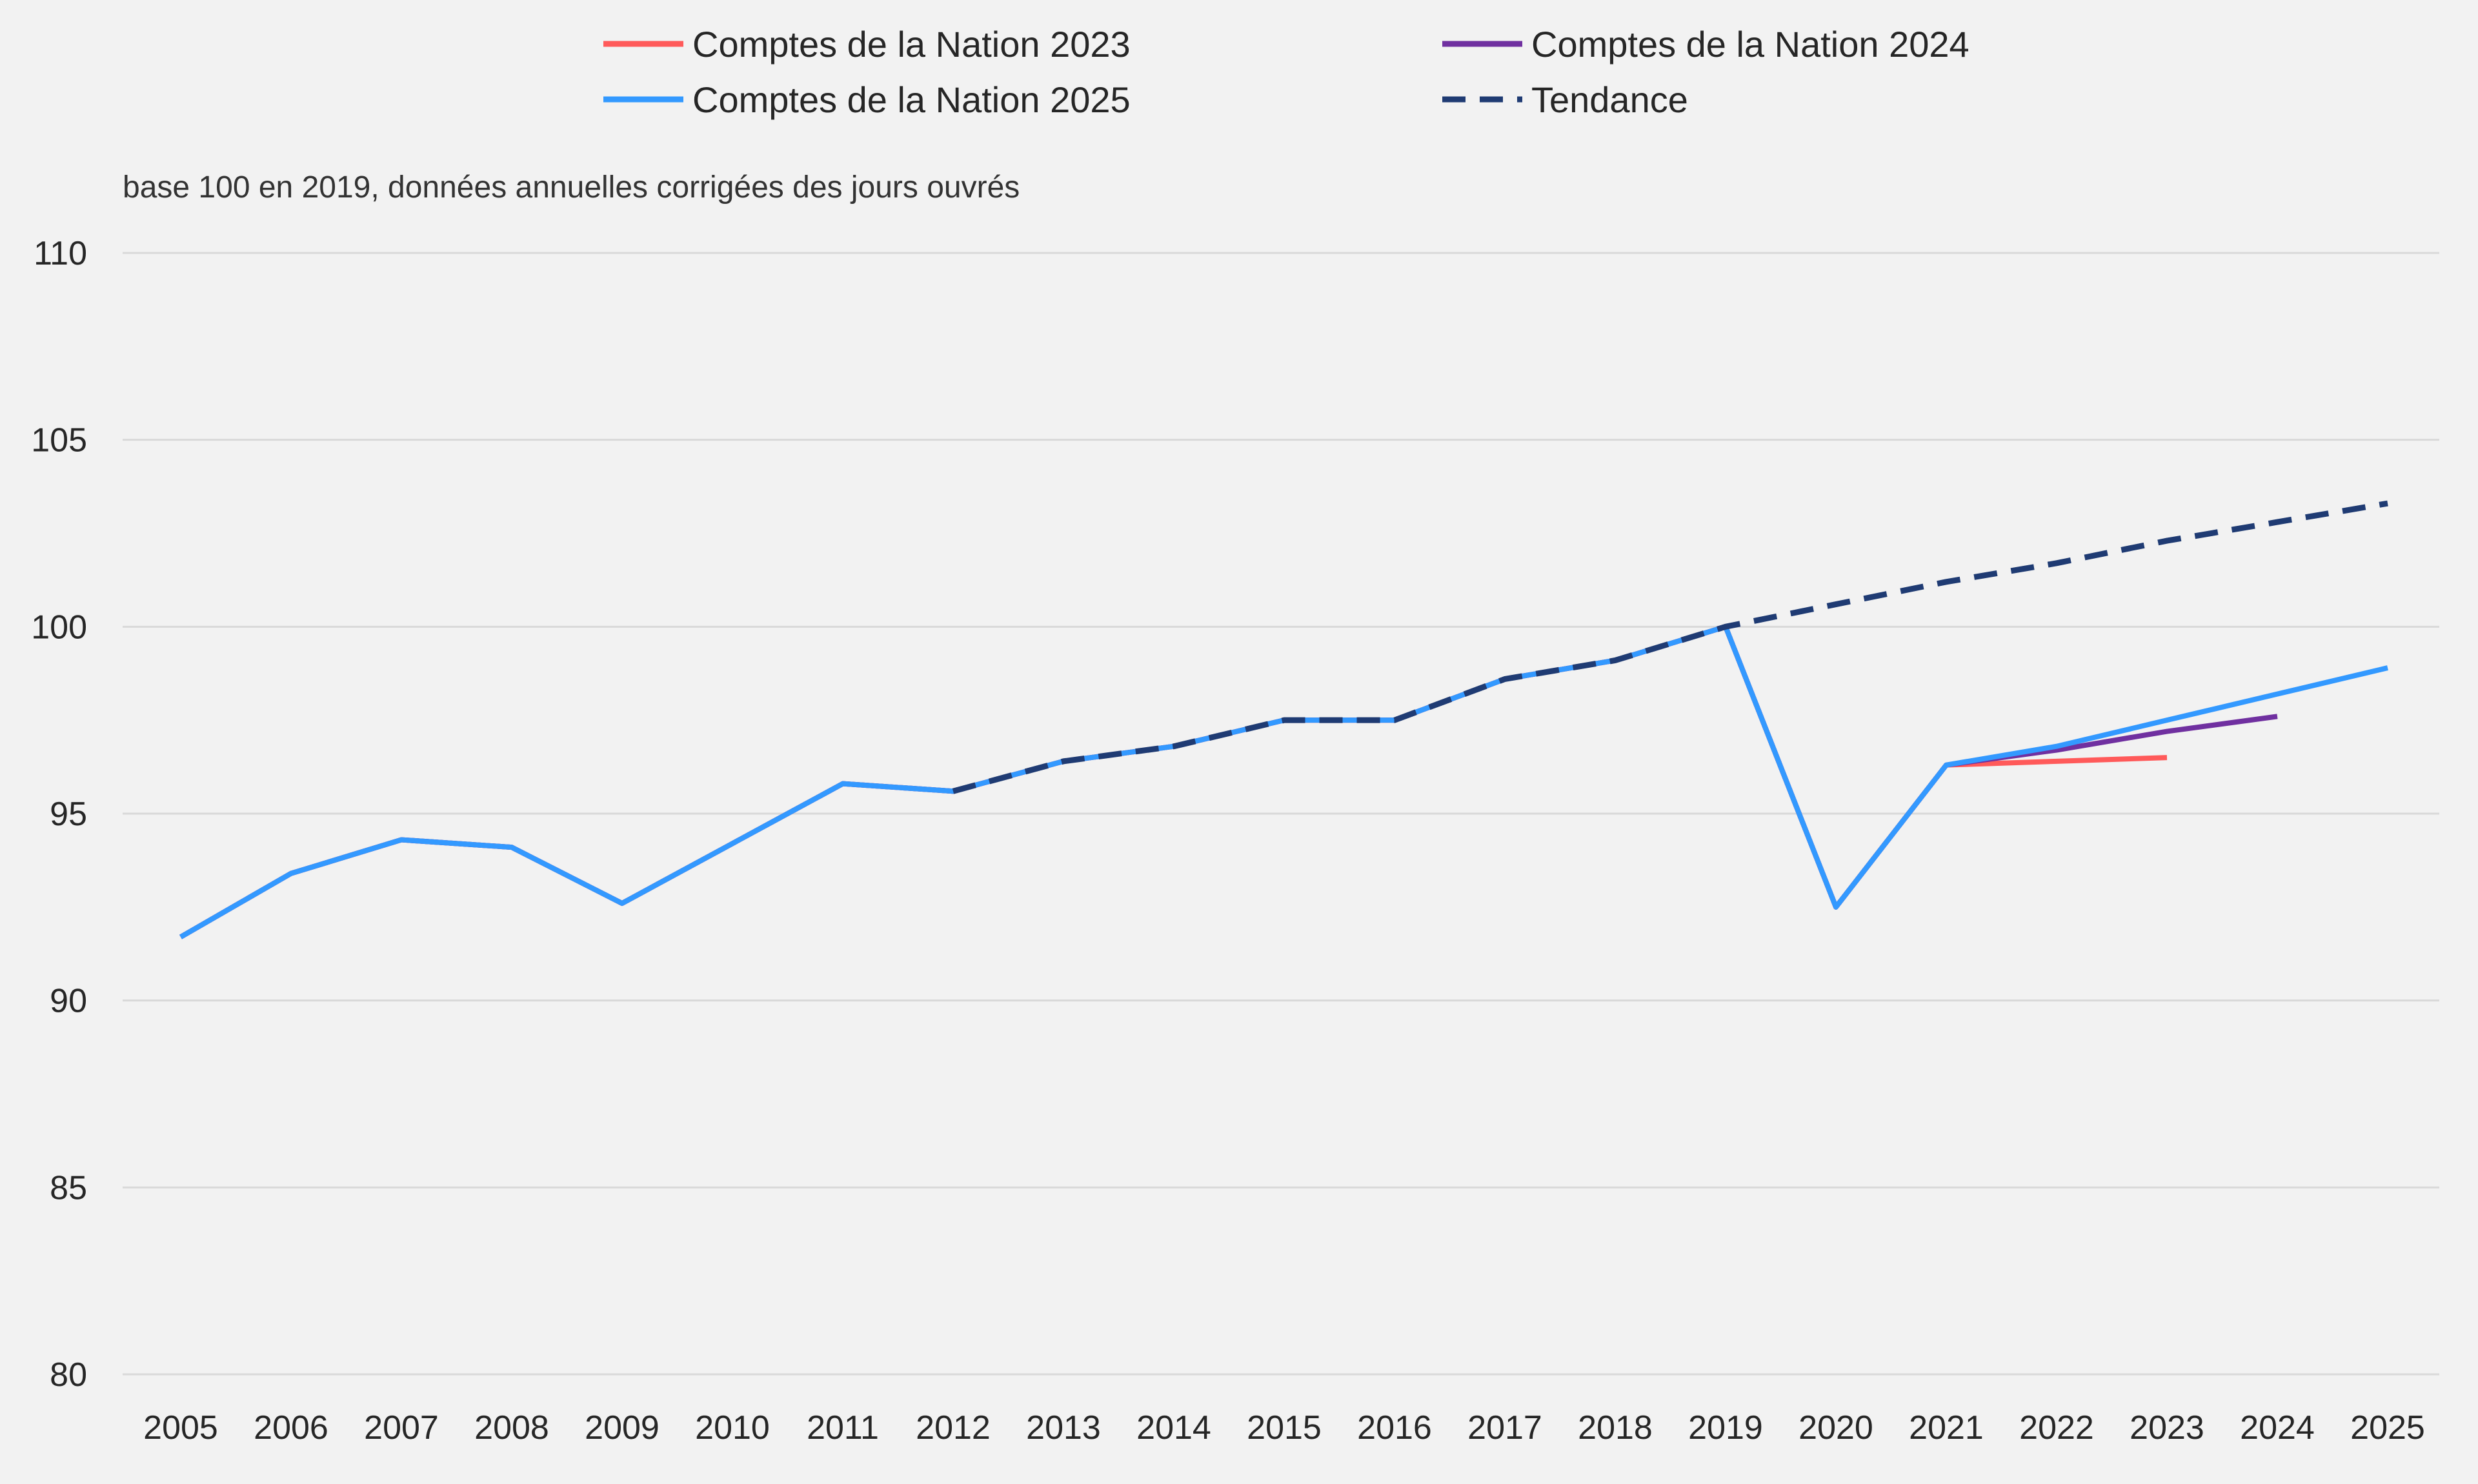  I want to click on x-tick-label: 2012, so click(953, 1428).